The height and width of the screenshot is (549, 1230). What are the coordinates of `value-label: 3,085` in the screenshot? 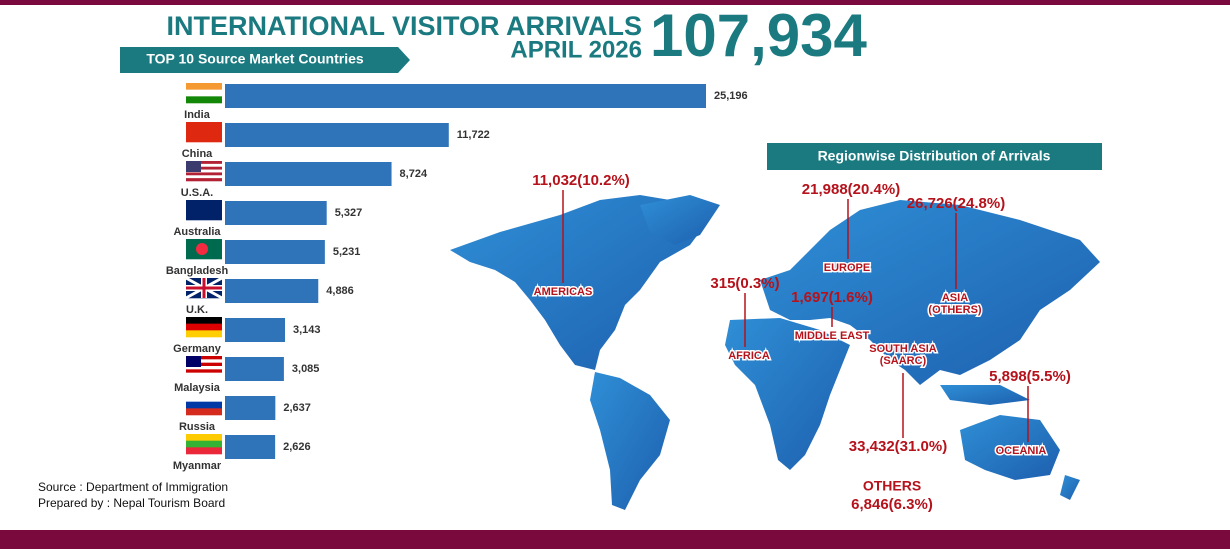 It's located at (306, 369).